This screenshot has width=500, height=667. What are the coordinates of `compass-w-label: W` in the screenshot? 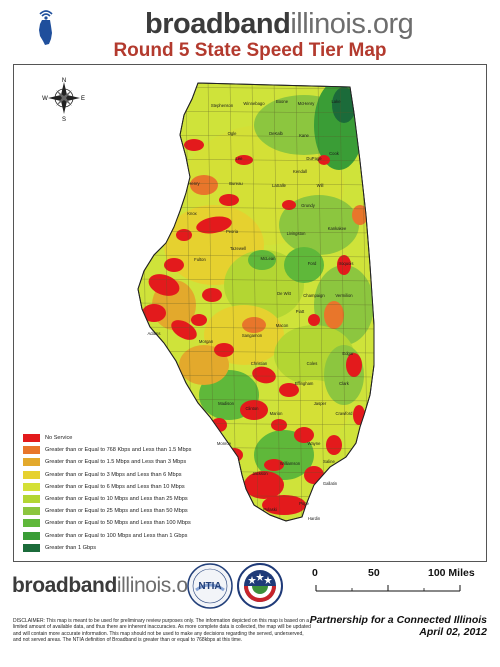 It's located at (45, 99).